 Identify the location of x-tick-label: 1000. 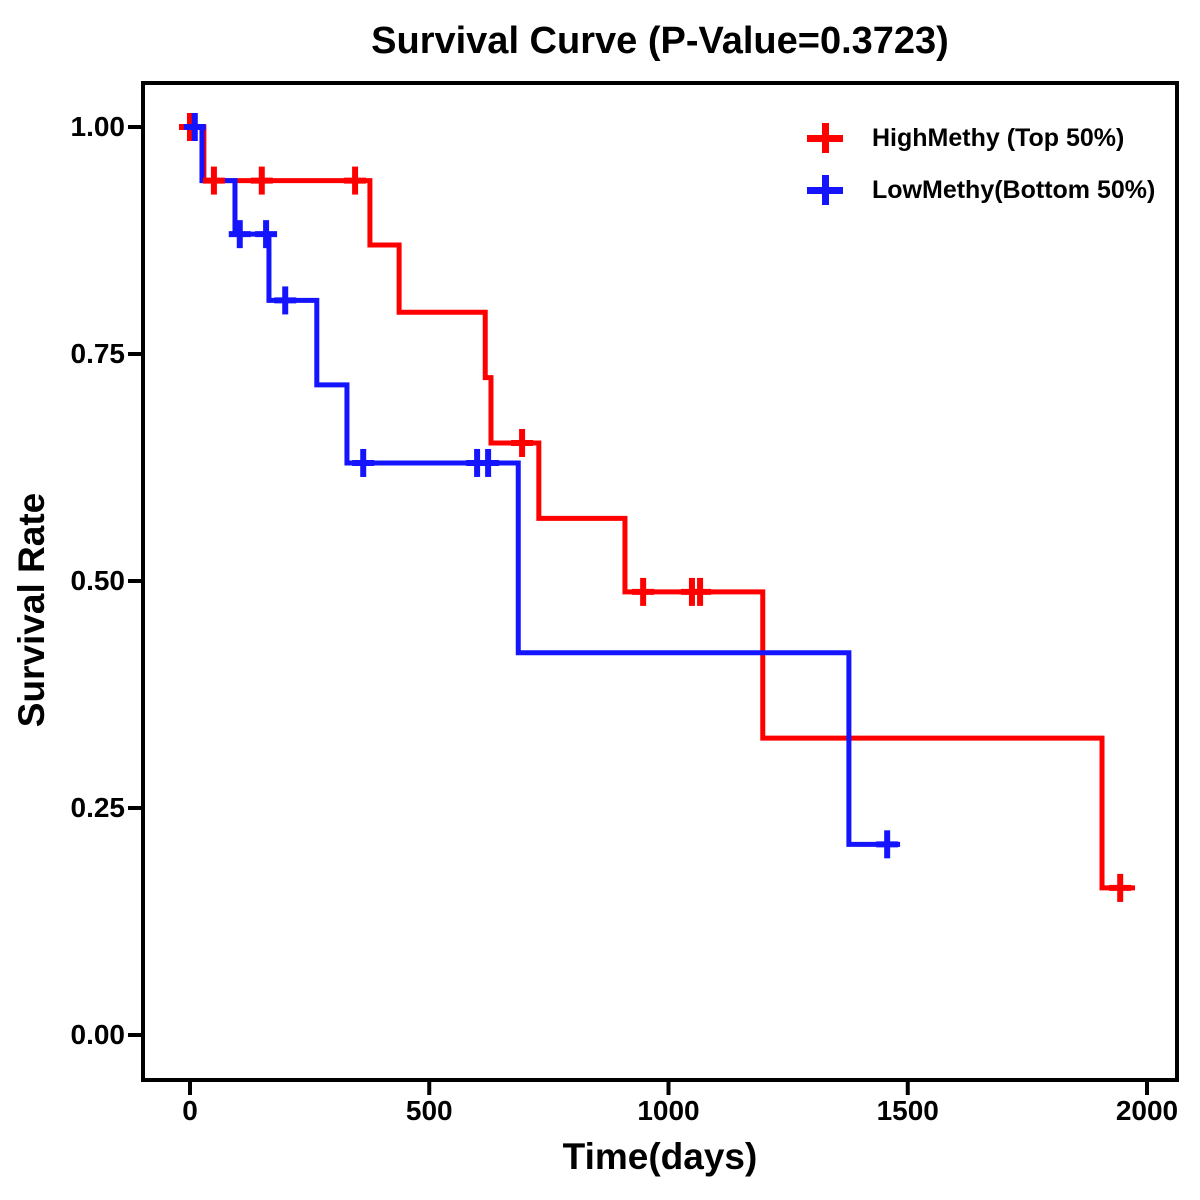
(668, 1110).